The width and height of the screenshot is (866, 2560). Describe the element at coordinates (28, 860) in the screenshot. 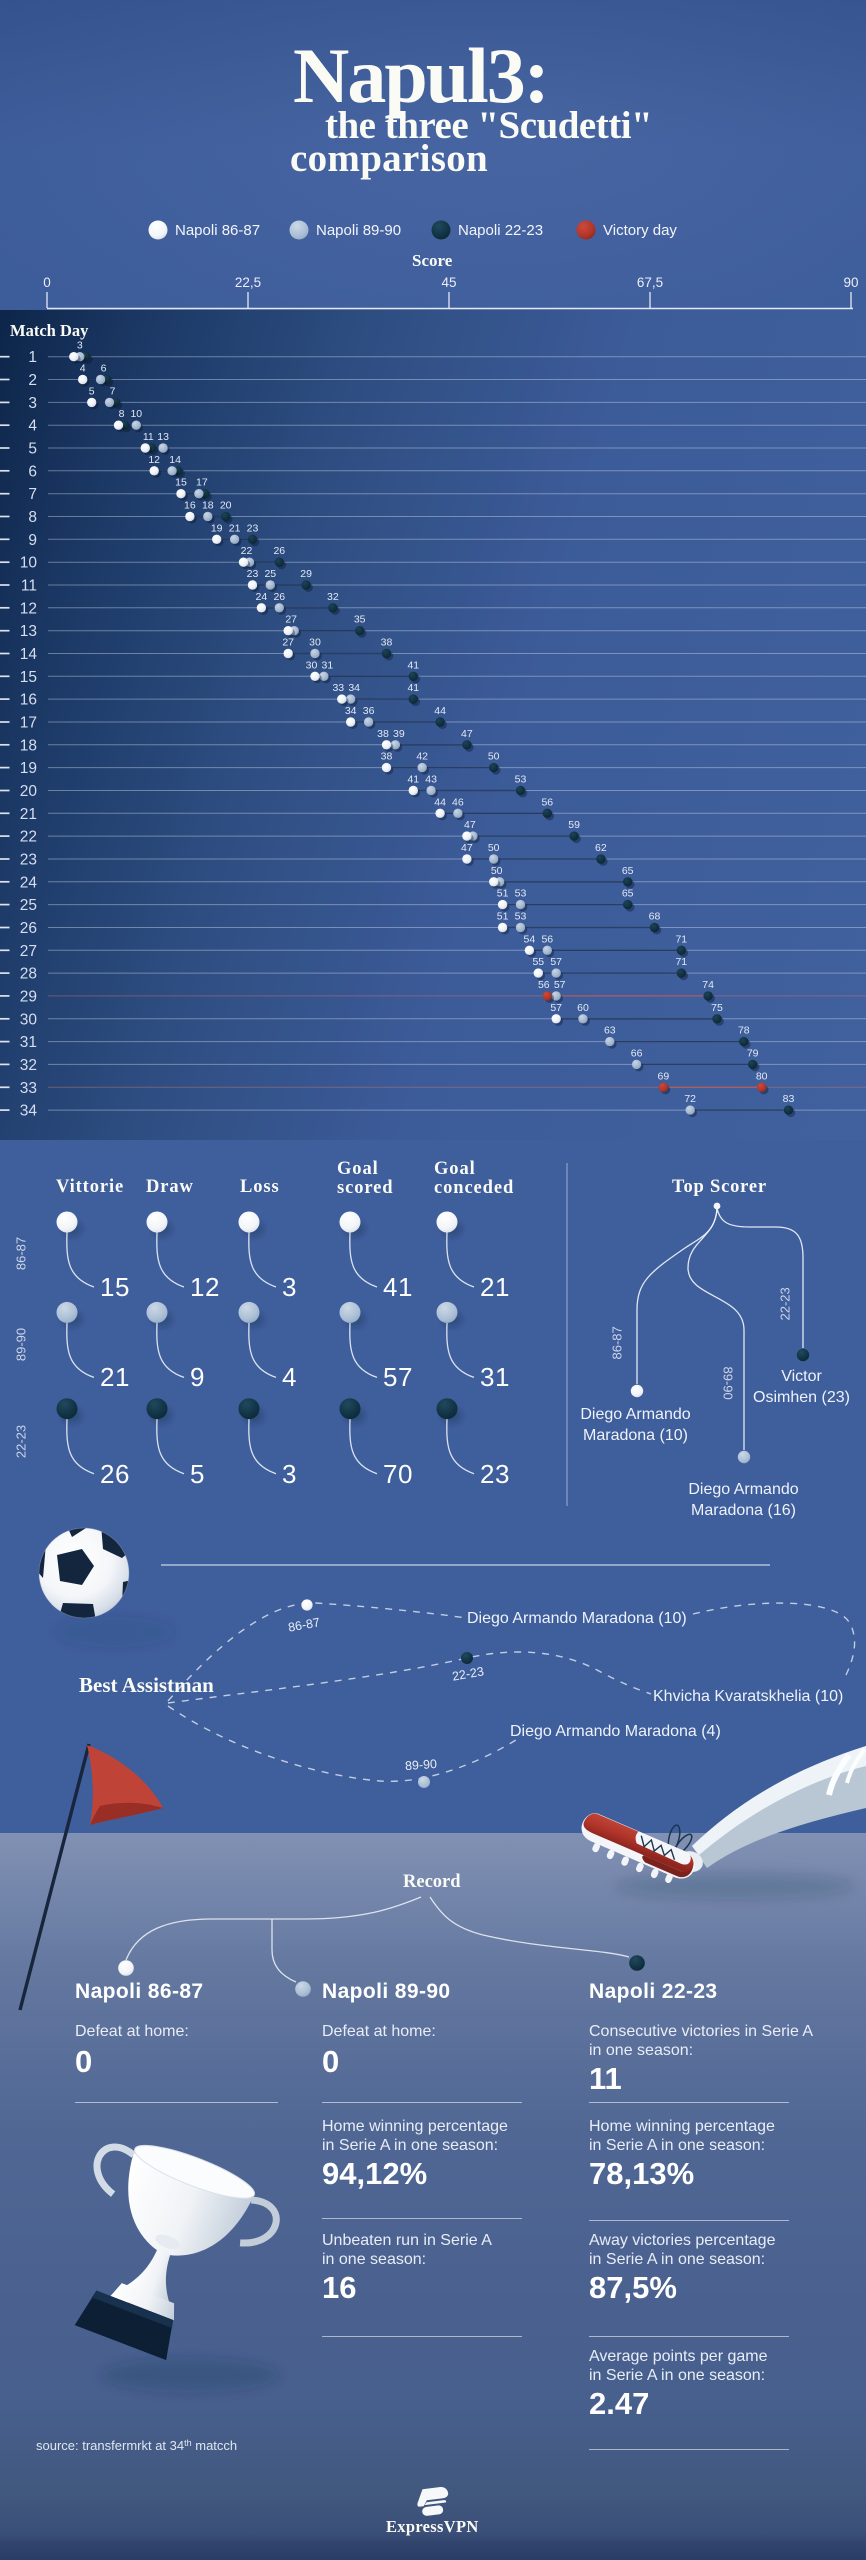

I see `svg-text: 23` at that location.